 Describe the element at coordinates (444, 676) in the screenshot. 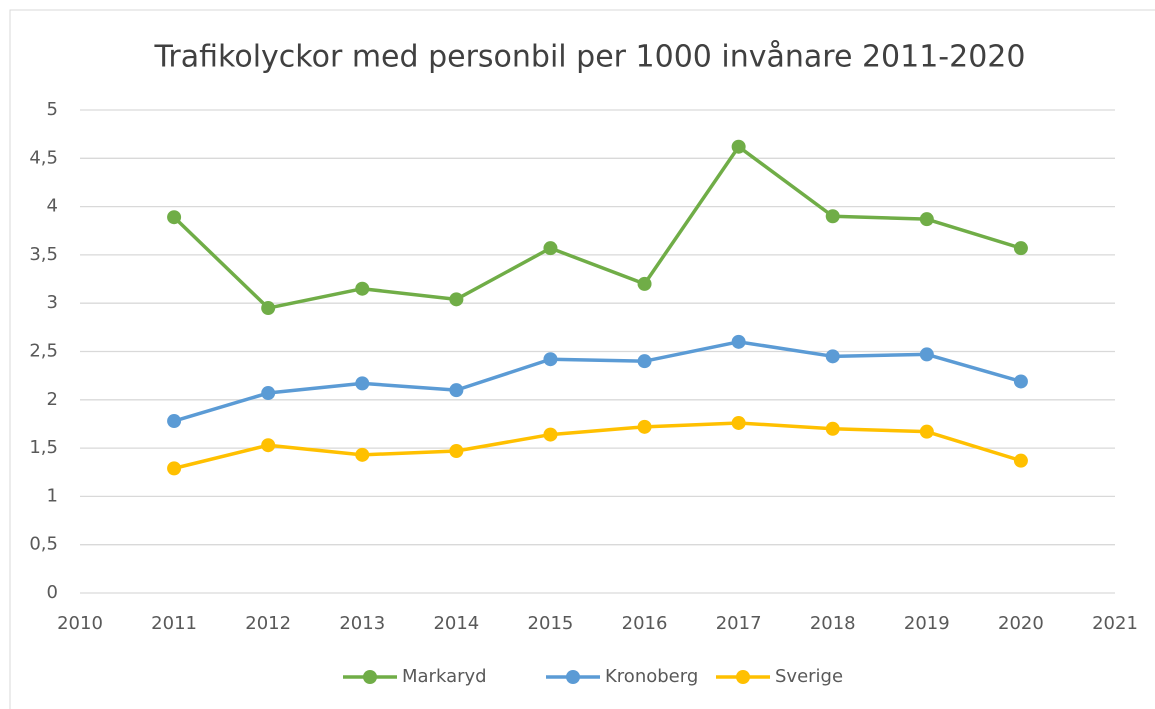

I see `legend-label: Markaryd` at that location.